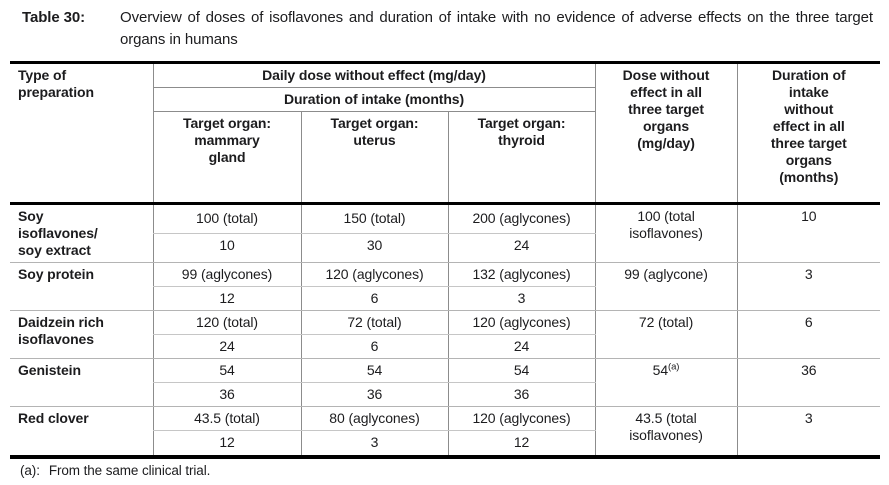  I want to click on header-target-organ-mammary: Target organ: mammary gland, so click(226, 157).